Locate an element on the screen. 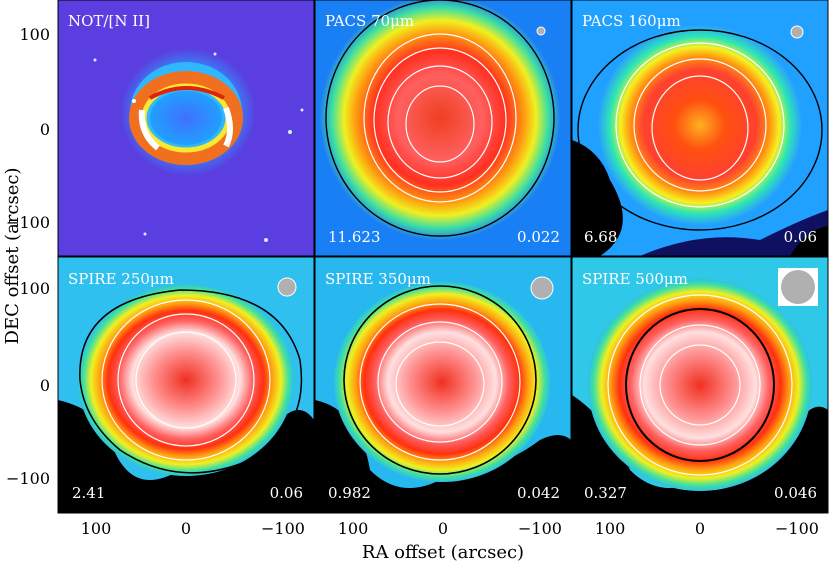 This screenshot has width=830, height=567. panel-spire500 is located at coordinates (700, 385).